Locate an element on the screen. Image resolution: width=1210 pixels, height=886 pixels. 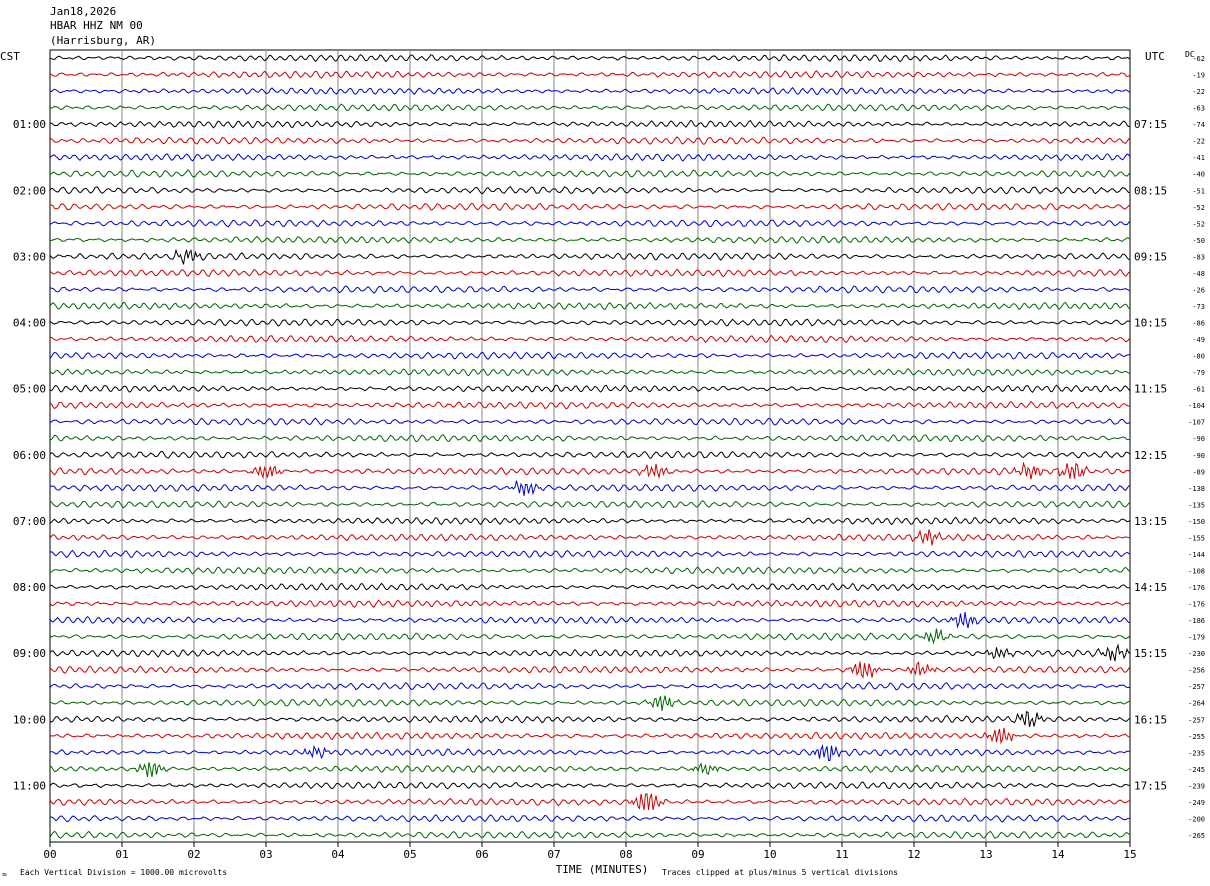
dc-offset-label: -108 is located at coordinates (1196, 571).